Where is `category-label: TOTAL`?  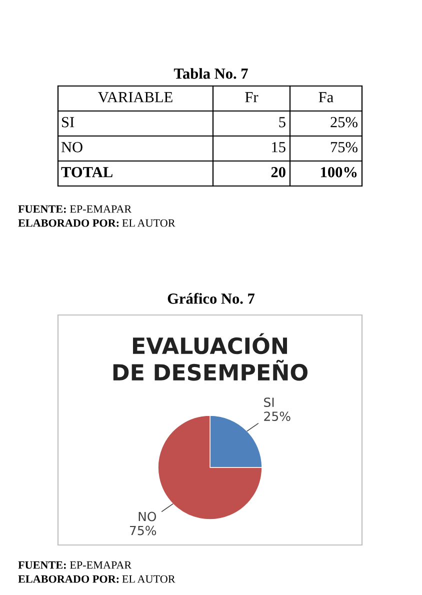 category-label: TOTAL is located at coordinates (86, 172).